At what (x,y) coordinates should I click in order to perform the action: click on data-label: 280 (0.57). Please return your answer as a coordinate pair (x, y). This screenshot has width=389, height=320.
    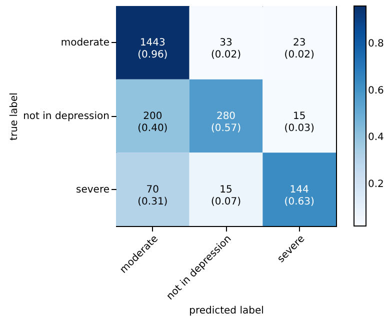
    Looking at the image, I should click on (226, 122).